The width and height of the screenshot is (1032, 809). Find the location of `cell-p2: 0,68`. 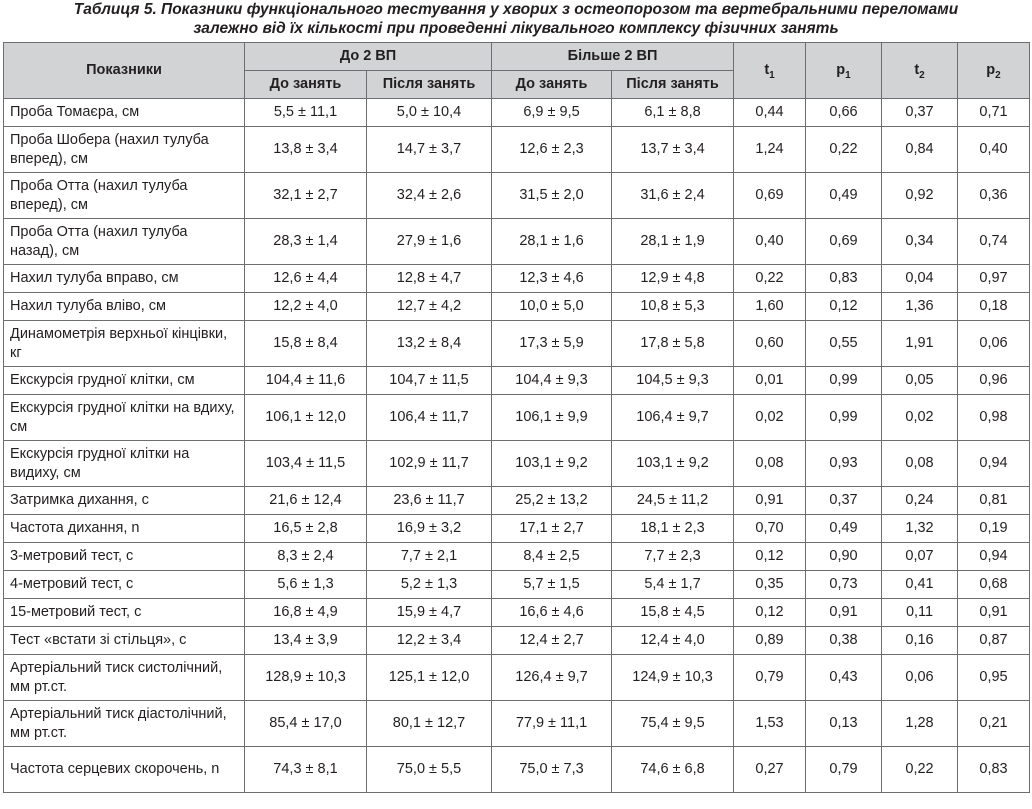

cell-p2: 0,68 is located at coordinates (994, 584).